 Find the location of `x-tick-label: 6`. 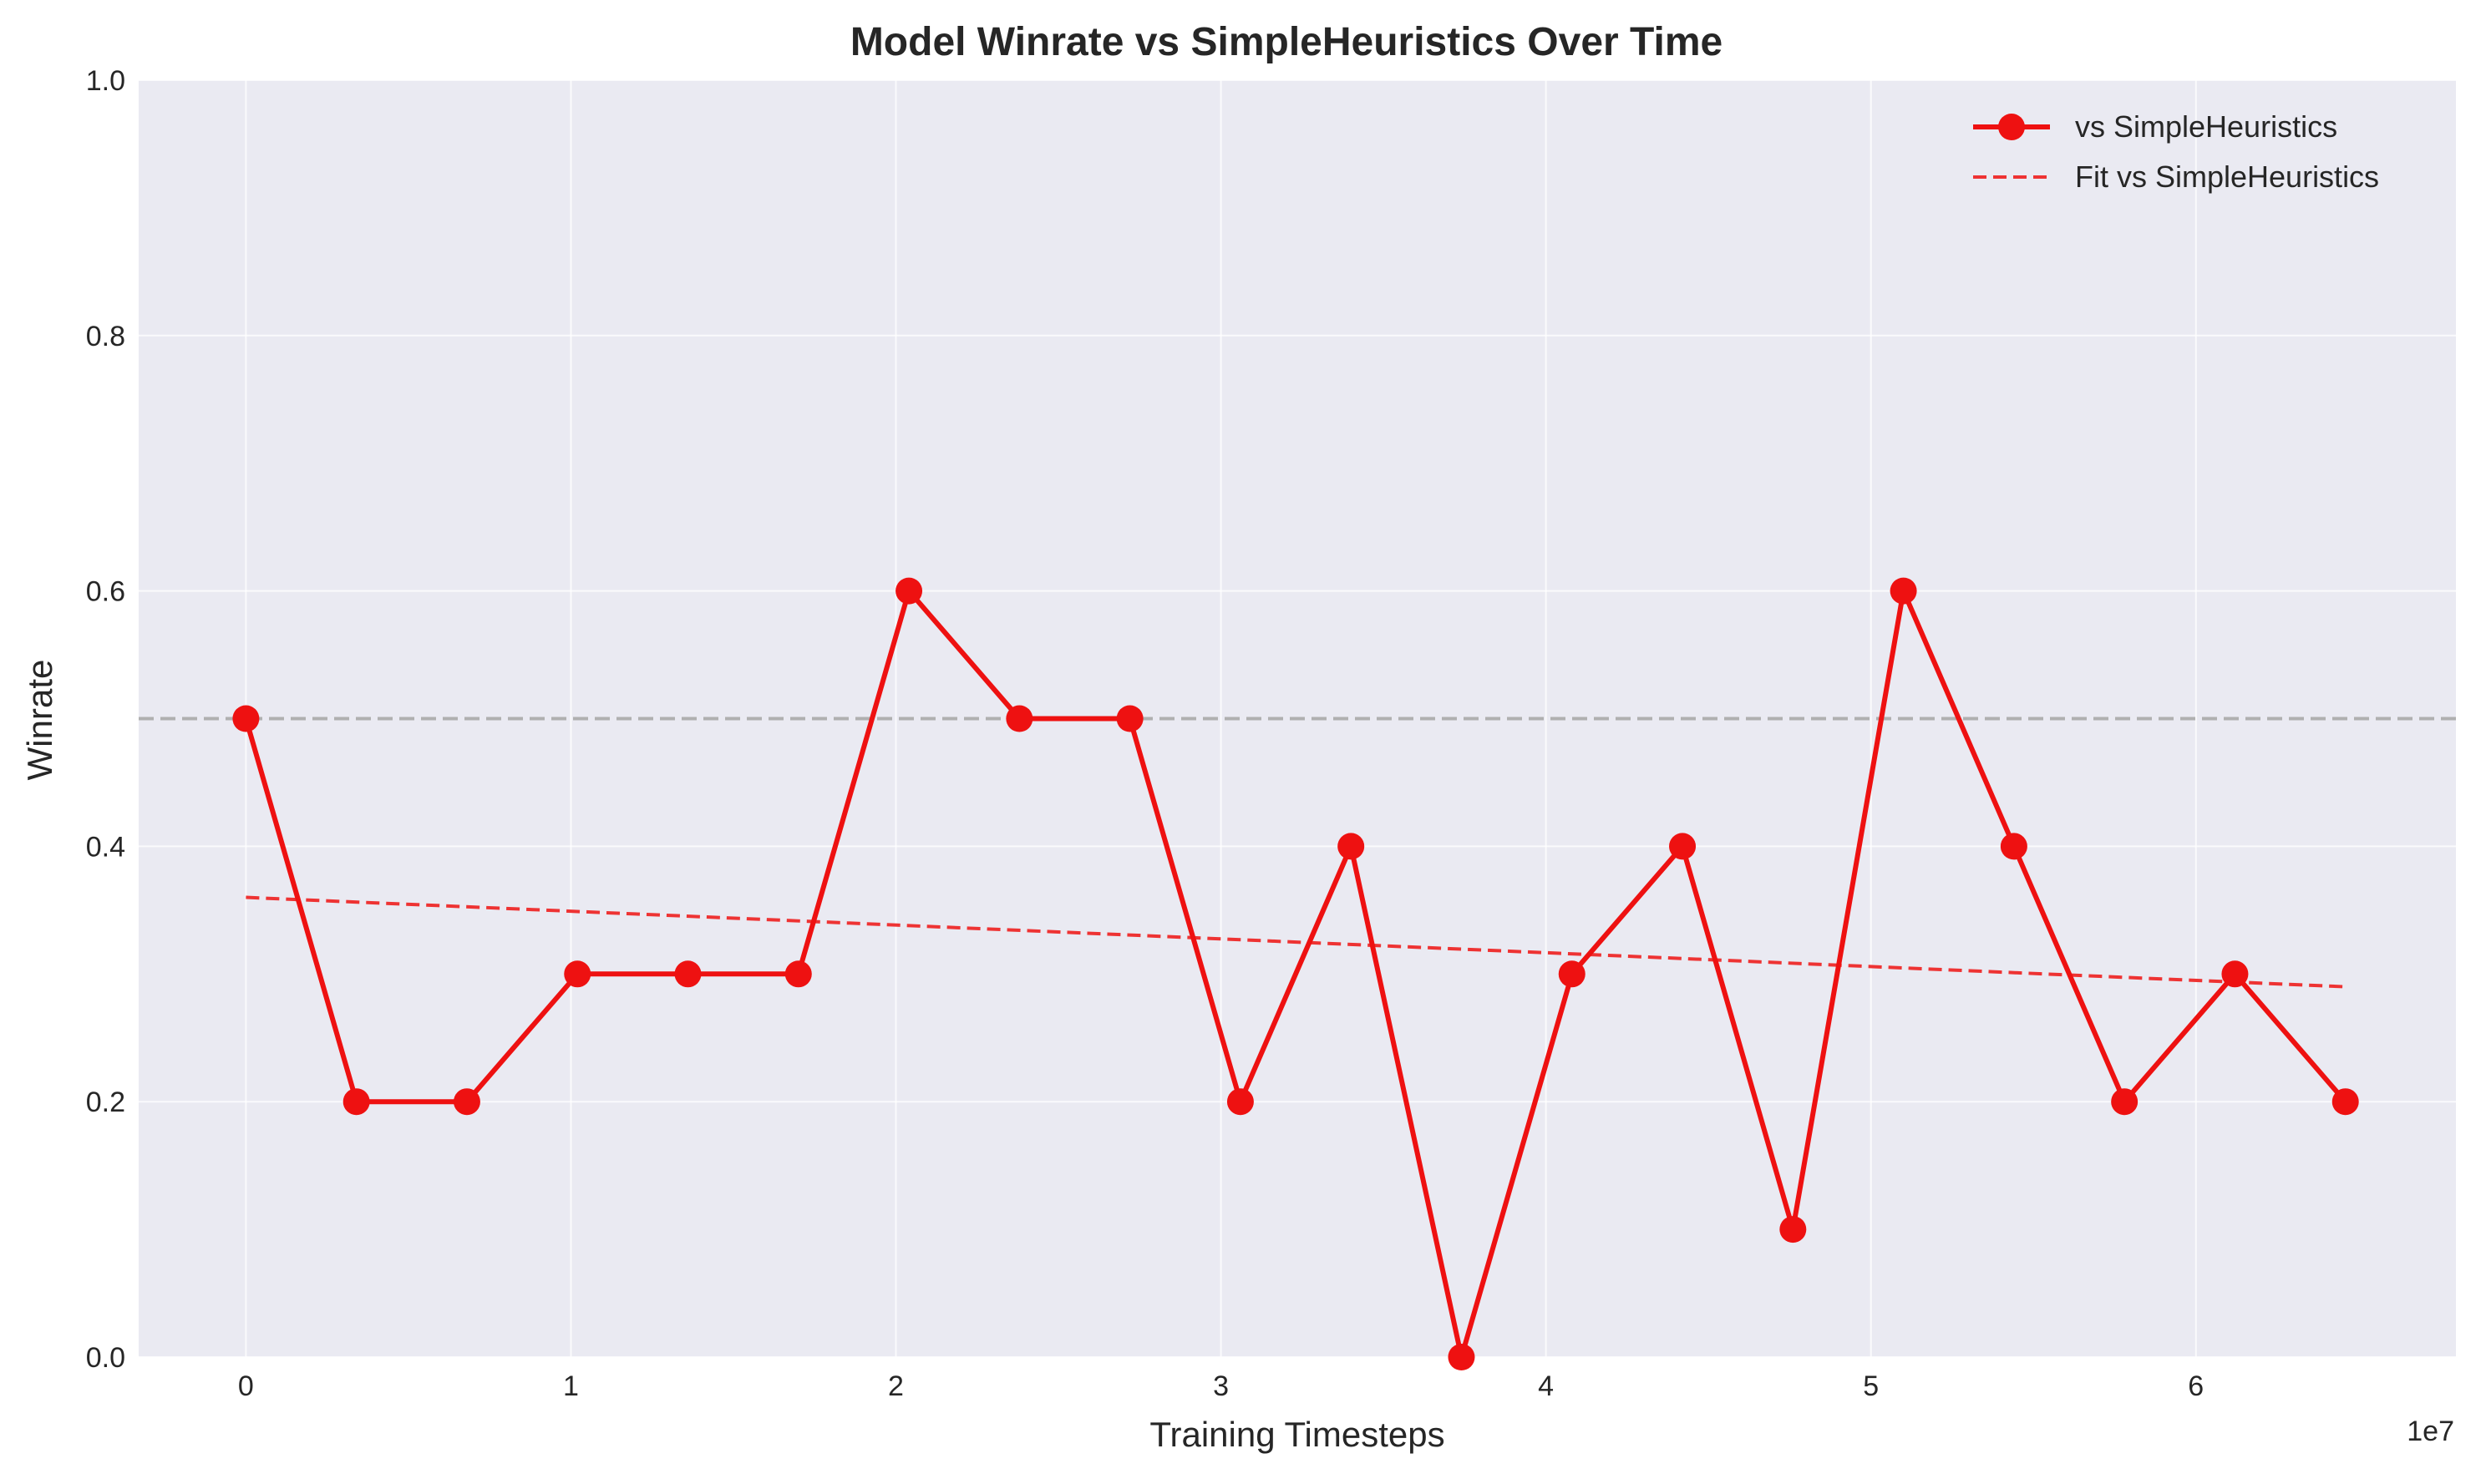

x-tick-label: 6 is located at coordinates (2196, 1386).